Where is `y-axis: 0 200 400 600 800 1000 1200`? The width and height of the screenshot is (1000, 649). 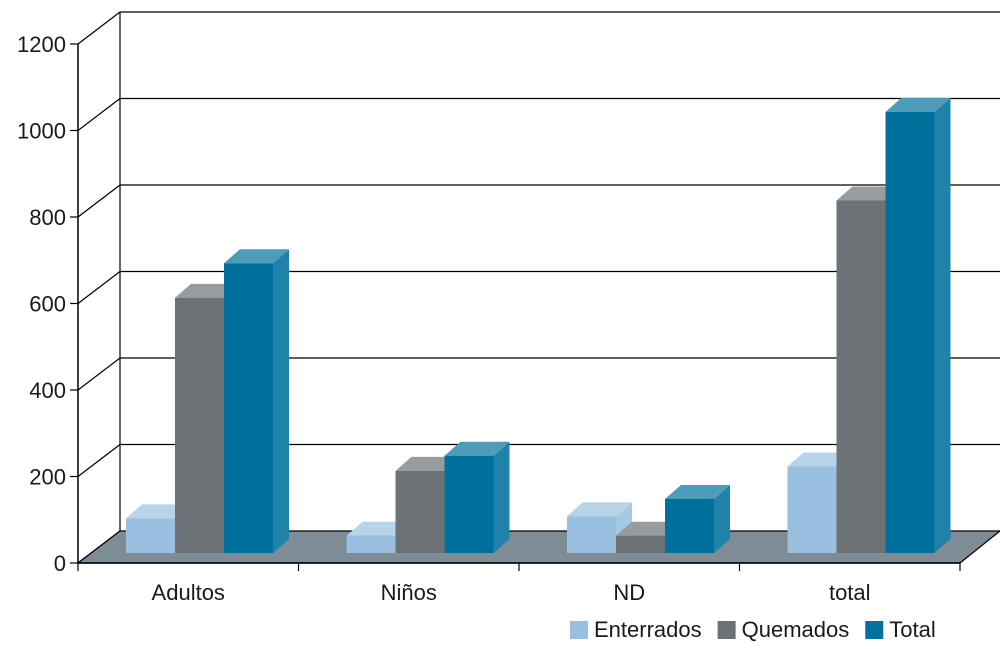
y-axis: 0 200 400 600 800 1000 1200 is located at coordinates (48, 304).